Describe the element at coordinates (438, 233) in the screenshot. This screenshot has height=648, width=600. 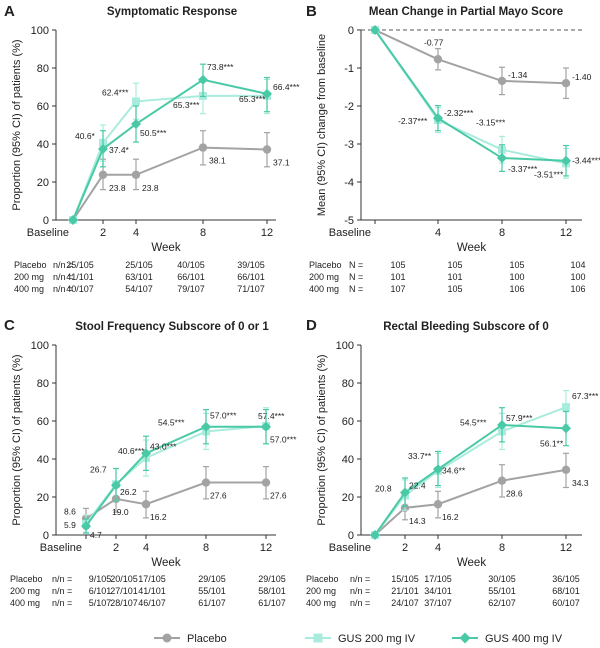
I see `x-tick-label: 4` at that location.